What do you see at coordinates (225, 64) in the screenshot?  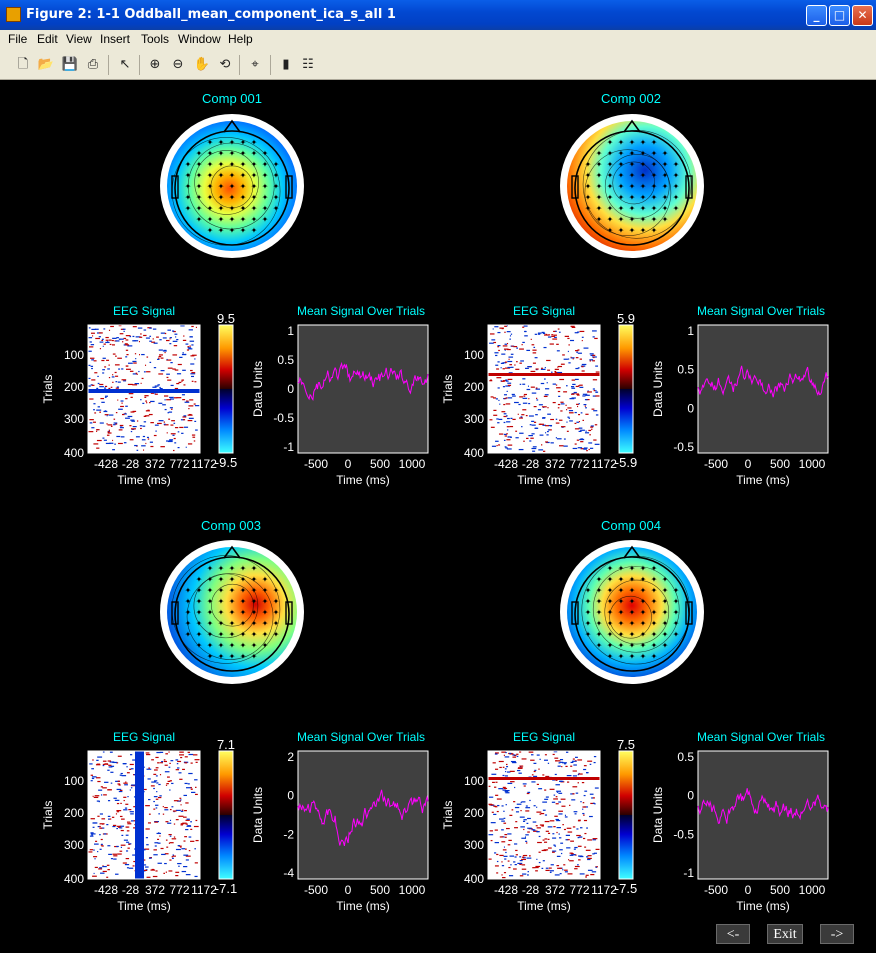 I see `rotate-icon: ⟲` at bounding box center [225, 64].